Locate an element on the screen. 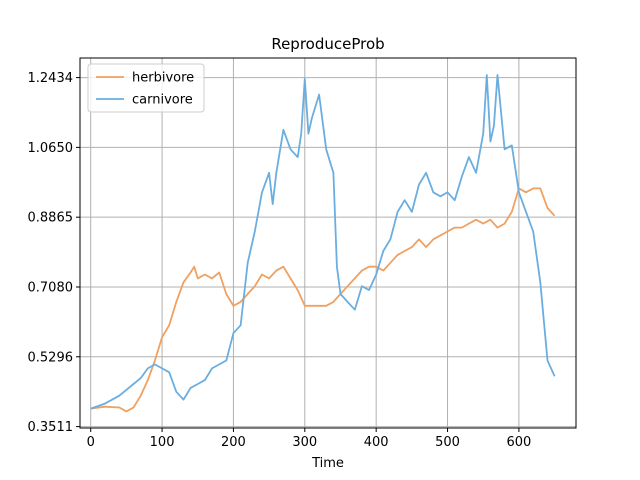 The image size is (640, 480). legend-box is located at coordinates (146, 88).